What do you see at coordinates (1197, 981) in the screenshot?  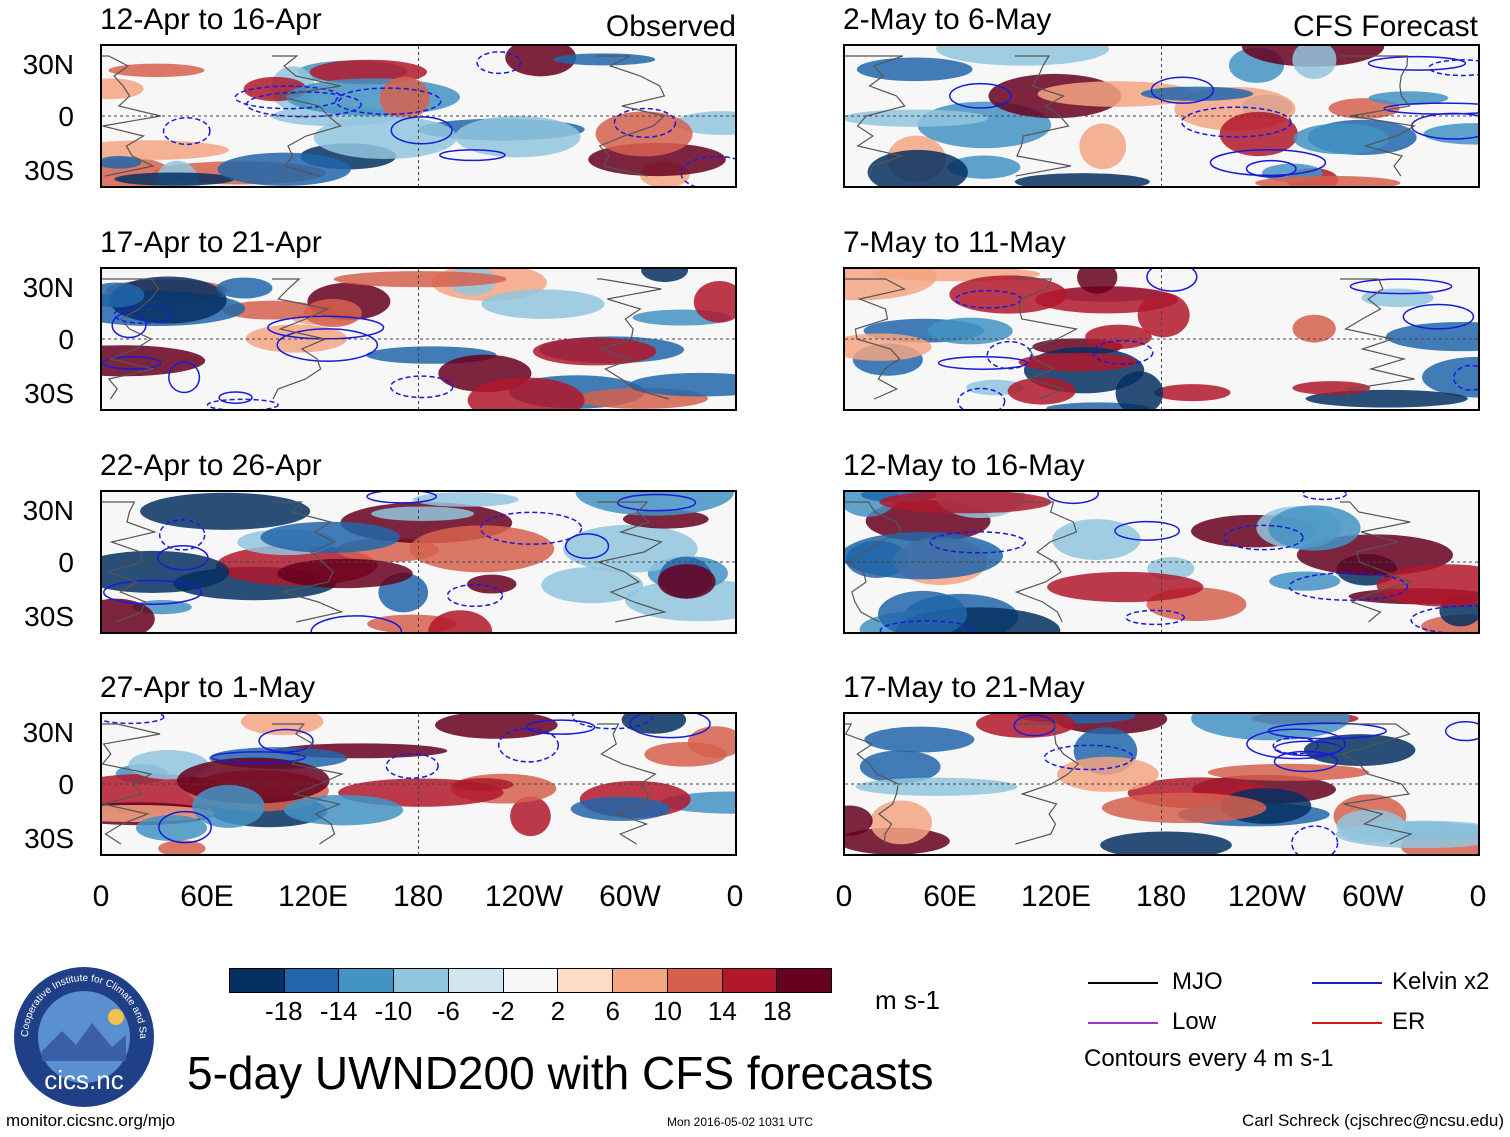 I see `legend-label-mjo: MJO` at bounding box center [1197, 981].